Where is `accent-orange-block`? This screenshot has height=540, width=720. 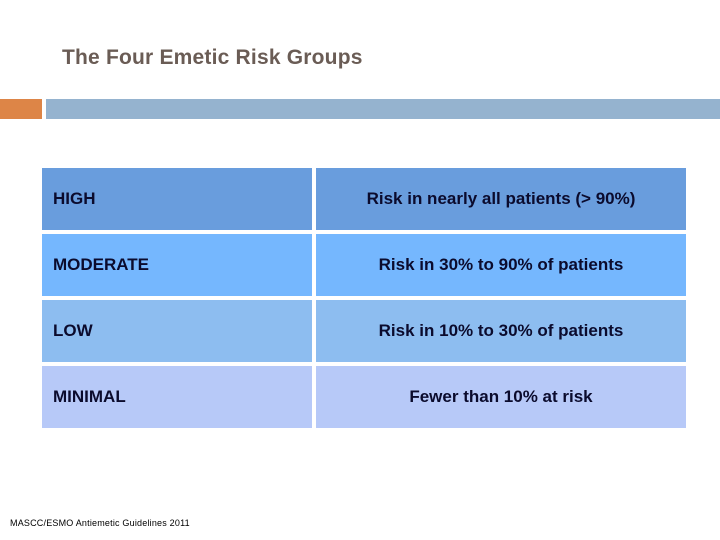 accent-orange-block is located at coordinates (21, 109).